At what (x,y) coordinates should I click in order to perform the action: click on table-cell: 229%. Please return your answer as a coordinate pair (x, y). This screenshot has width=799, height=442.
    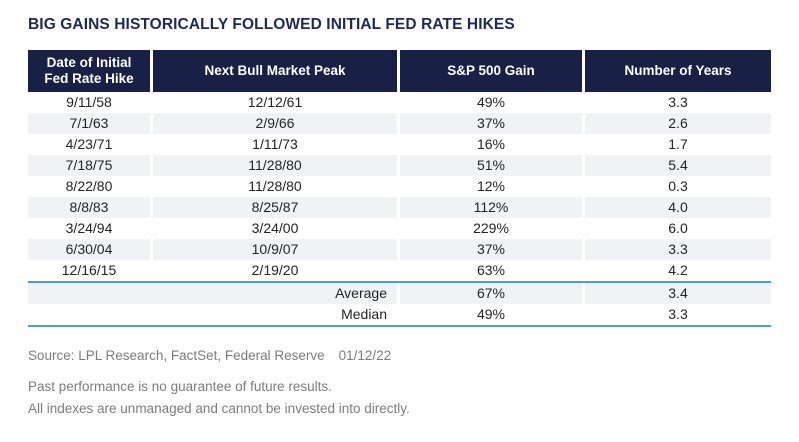
    Looking at the image, I should click on (492, 228).